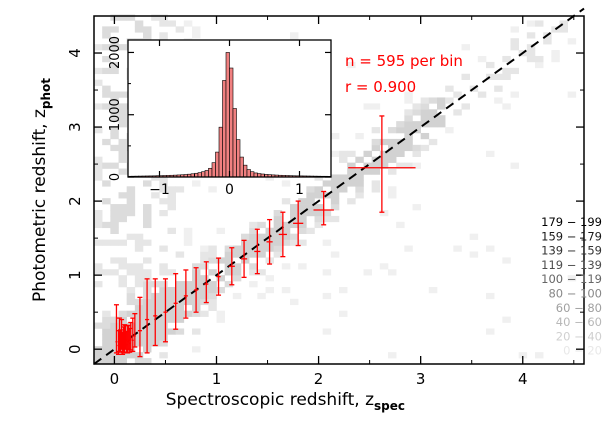 This screenshot has width=613, height=423. What do you see at coordinates (404, 61) in the screenshot?
I see `annotation-n: n = 595 per bin` at bounding box center [404, 61].